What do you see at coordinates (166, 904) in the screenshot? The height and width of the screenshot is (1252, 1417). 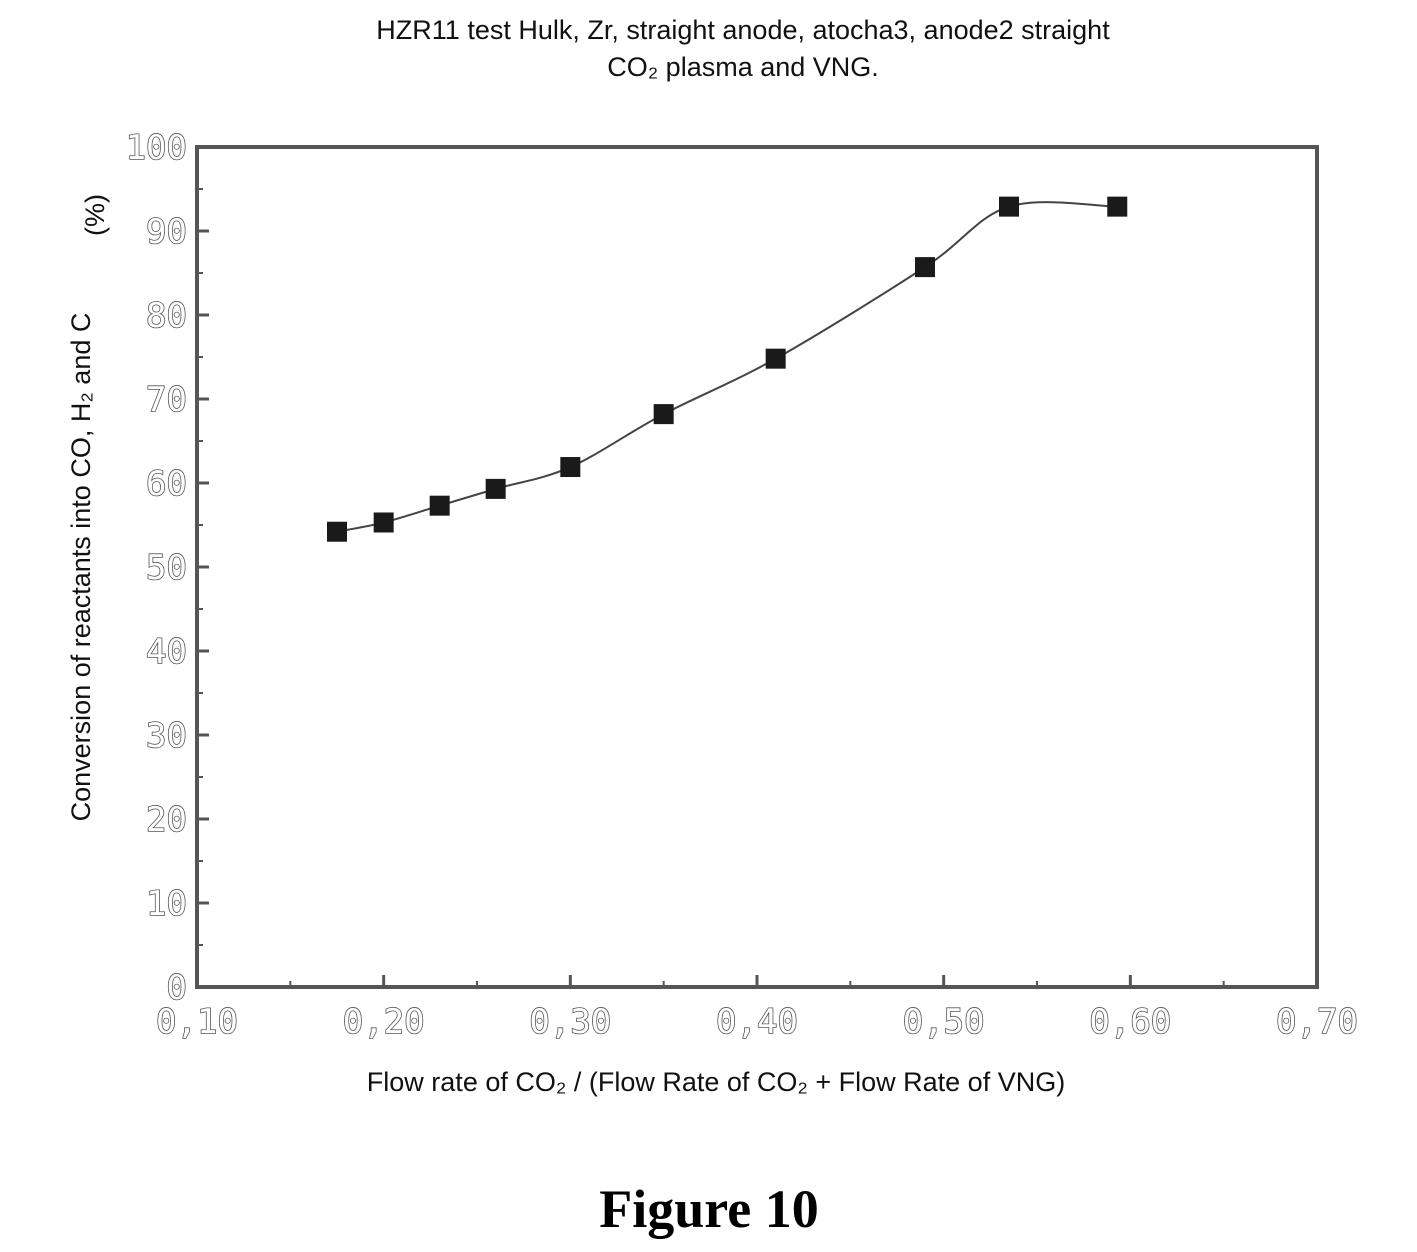 I see `y-tick-label: 10` at bounding box center [166, 904].